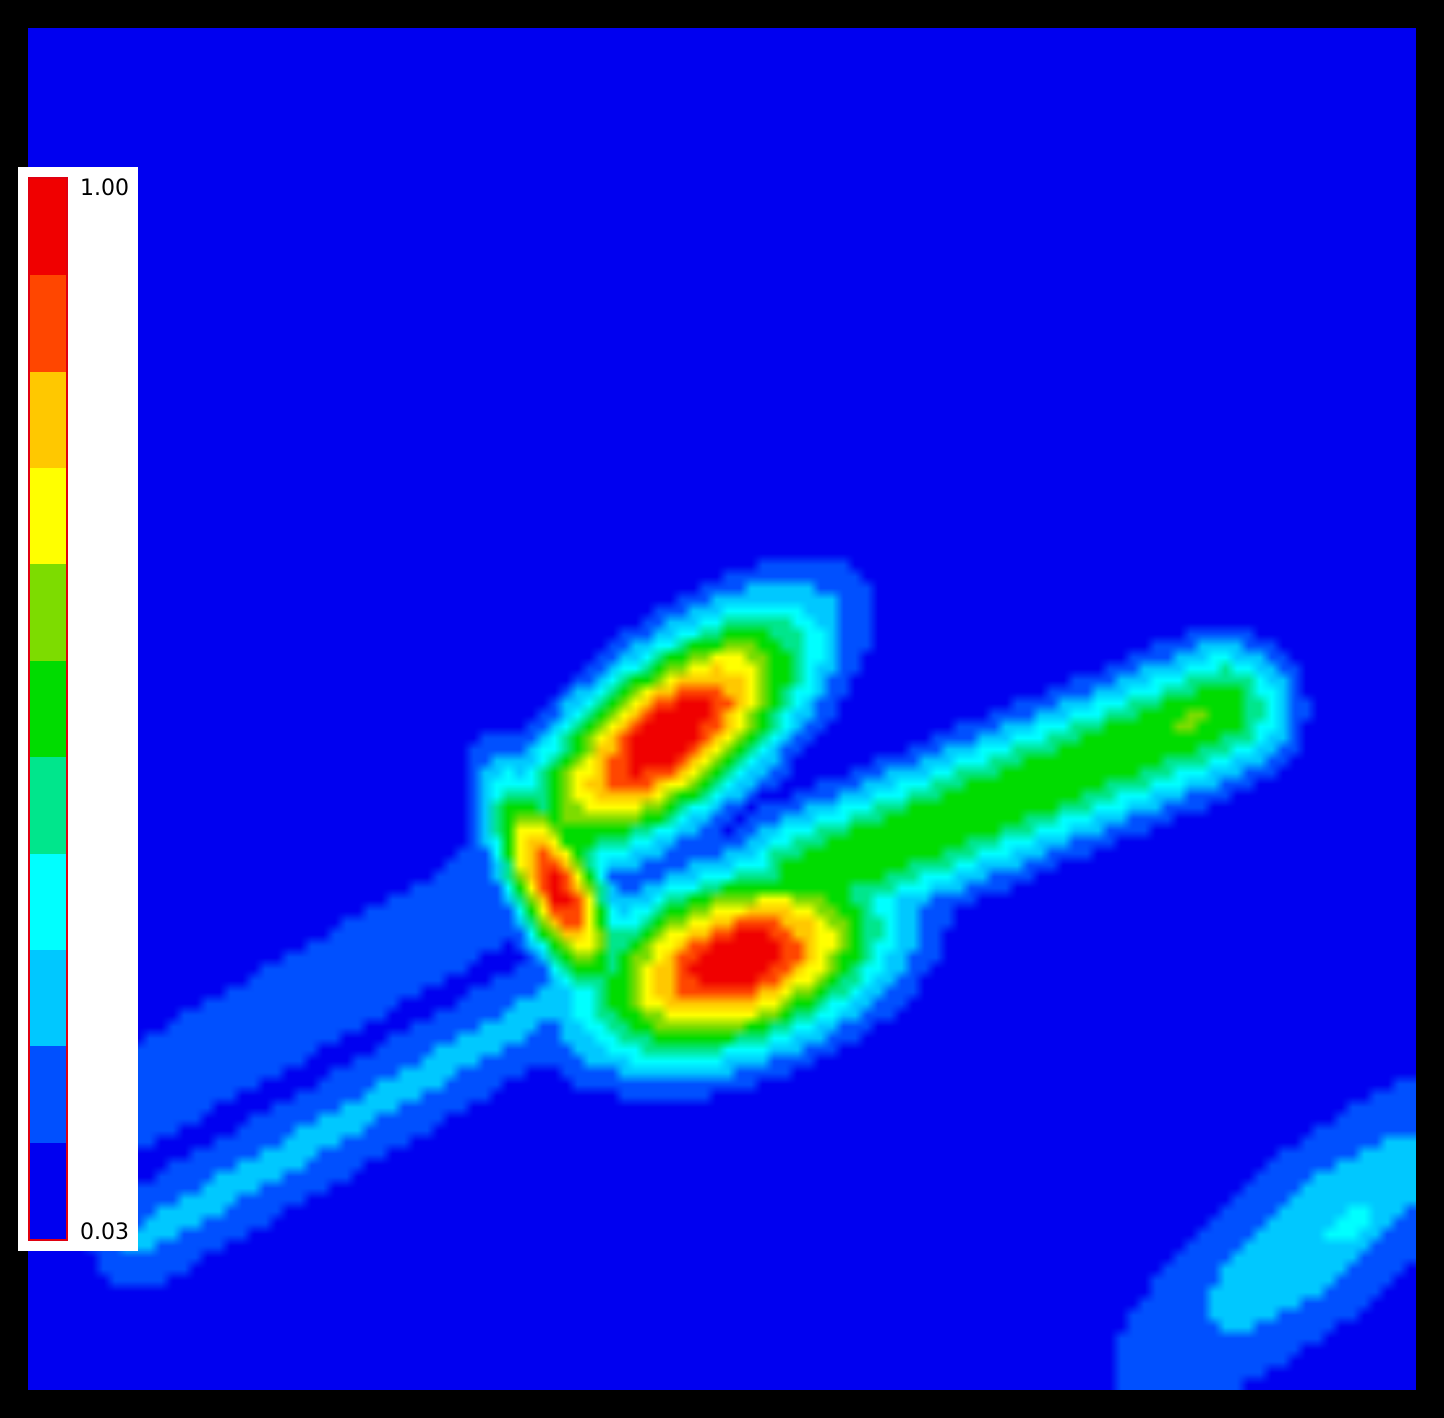 The image size is (1444, 1418). What do you see at coordinates (104, 188) in the screenshot?
I see `colorbar-max-label: 1.00` at bounding box center [104, 188].